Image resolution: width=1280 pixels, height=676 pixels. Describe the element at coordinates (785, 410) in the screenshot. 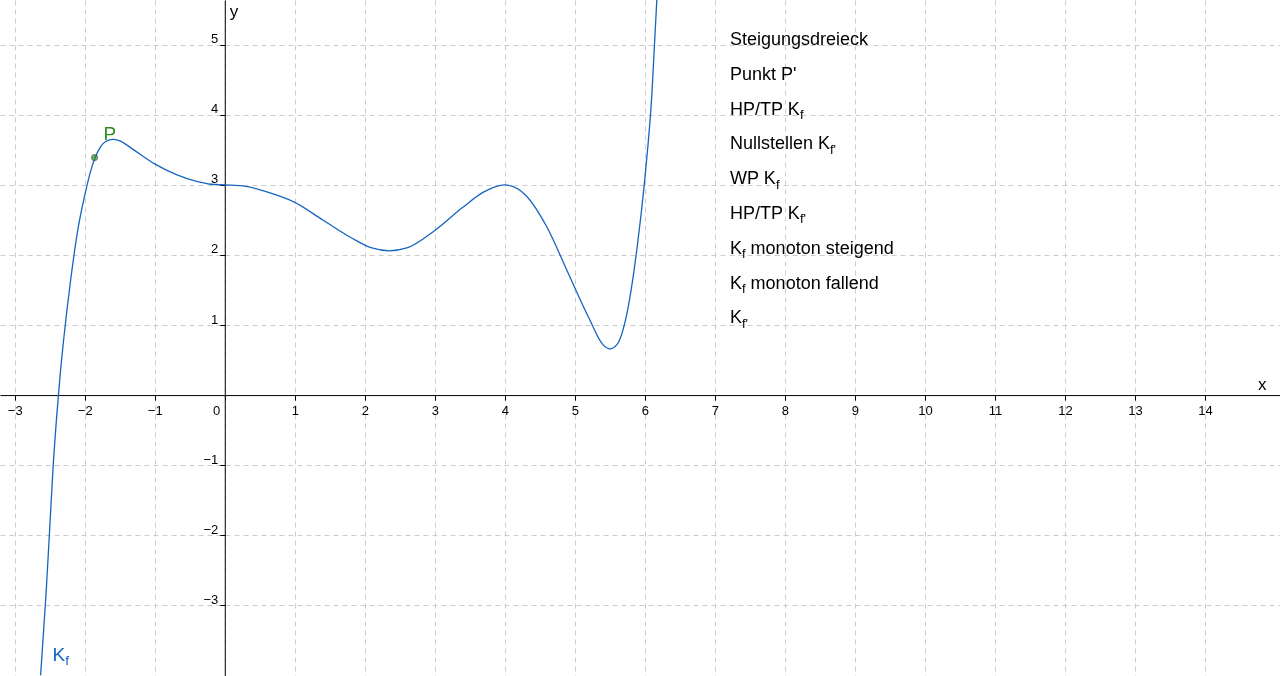

I see `x-tick-label: 8` at that location.